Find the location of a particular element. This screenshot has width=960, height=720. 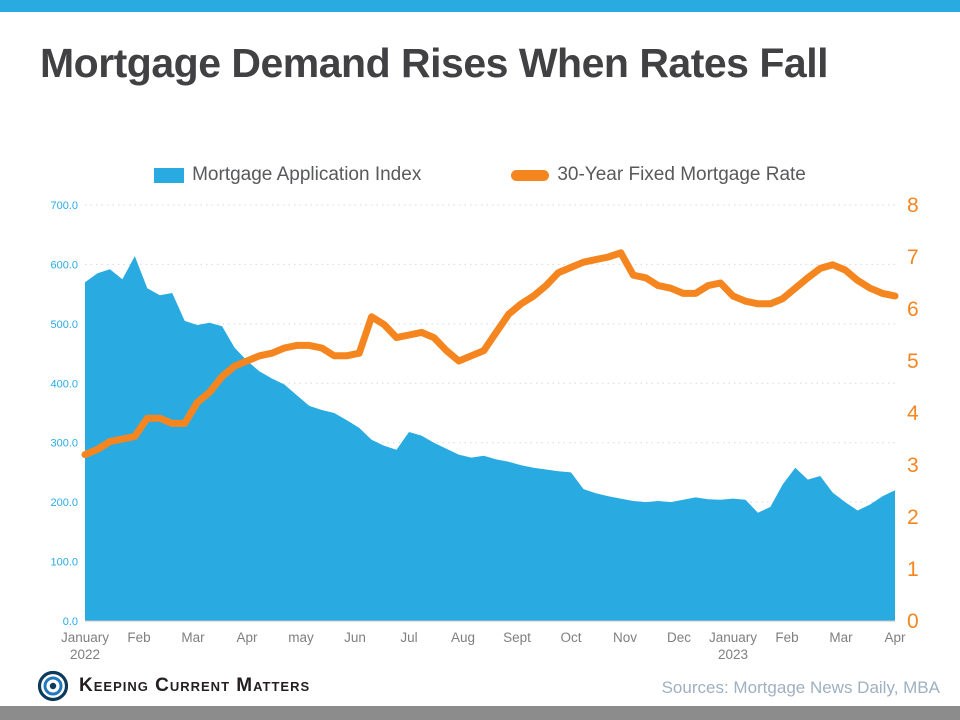

svg-text: 600.0 is located at coordinates (64, 265).